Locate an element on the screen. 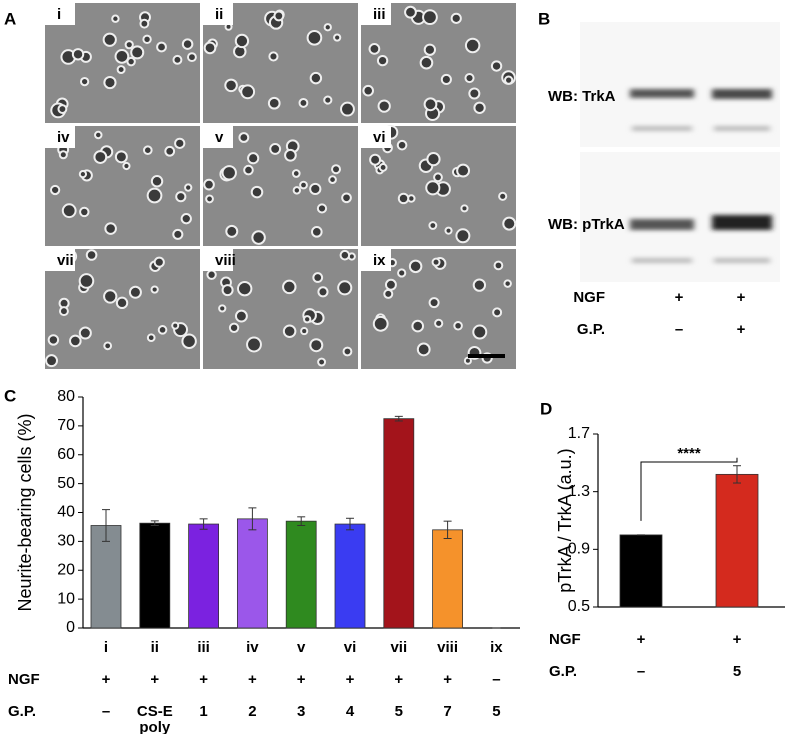 Image resolution: width=787 pixels, height=734 pixels. image-label: vii is located at coordinates (65, 260).